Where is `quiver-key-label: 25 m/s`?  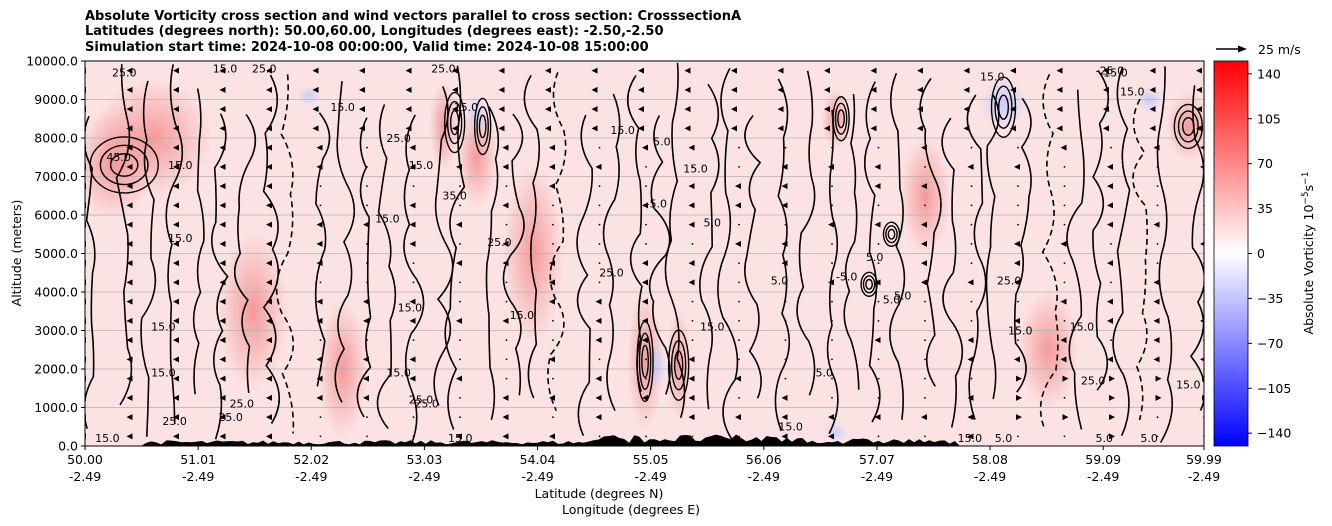 quiver-key-label: 25 m/s is located at coordinates (1279, 49).